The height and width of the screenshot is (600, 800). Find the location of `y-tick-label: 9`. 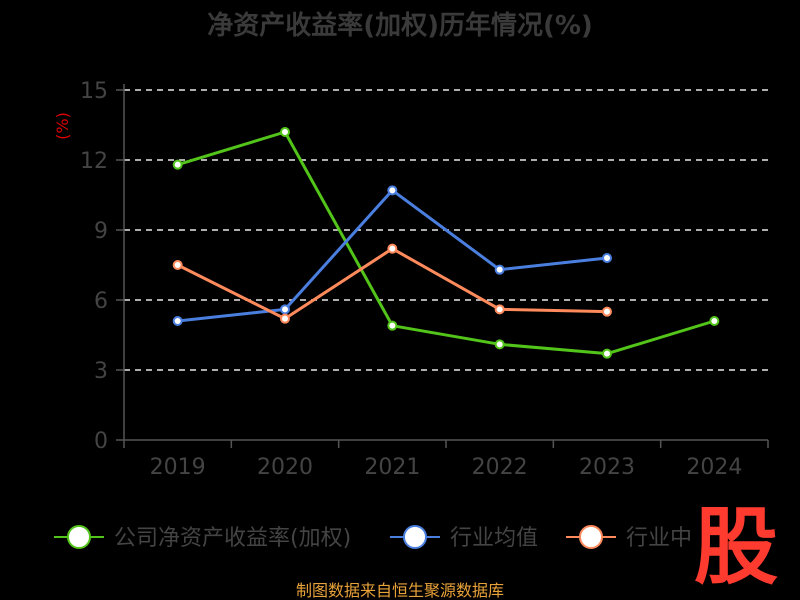

y-tick-label: 9 is located at coordinates (101, 231).